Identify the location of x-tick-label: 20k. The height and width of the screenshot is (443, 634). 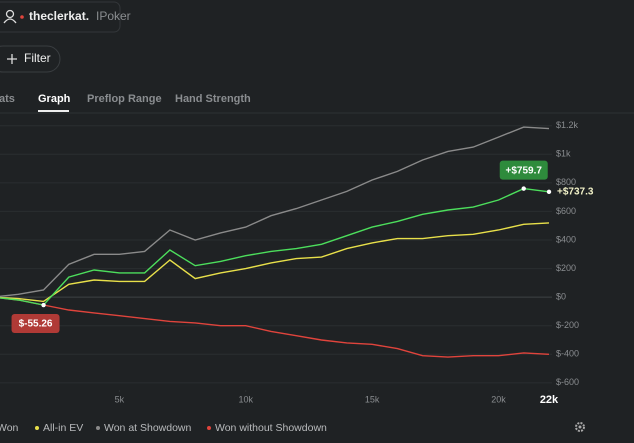
(498, 399).